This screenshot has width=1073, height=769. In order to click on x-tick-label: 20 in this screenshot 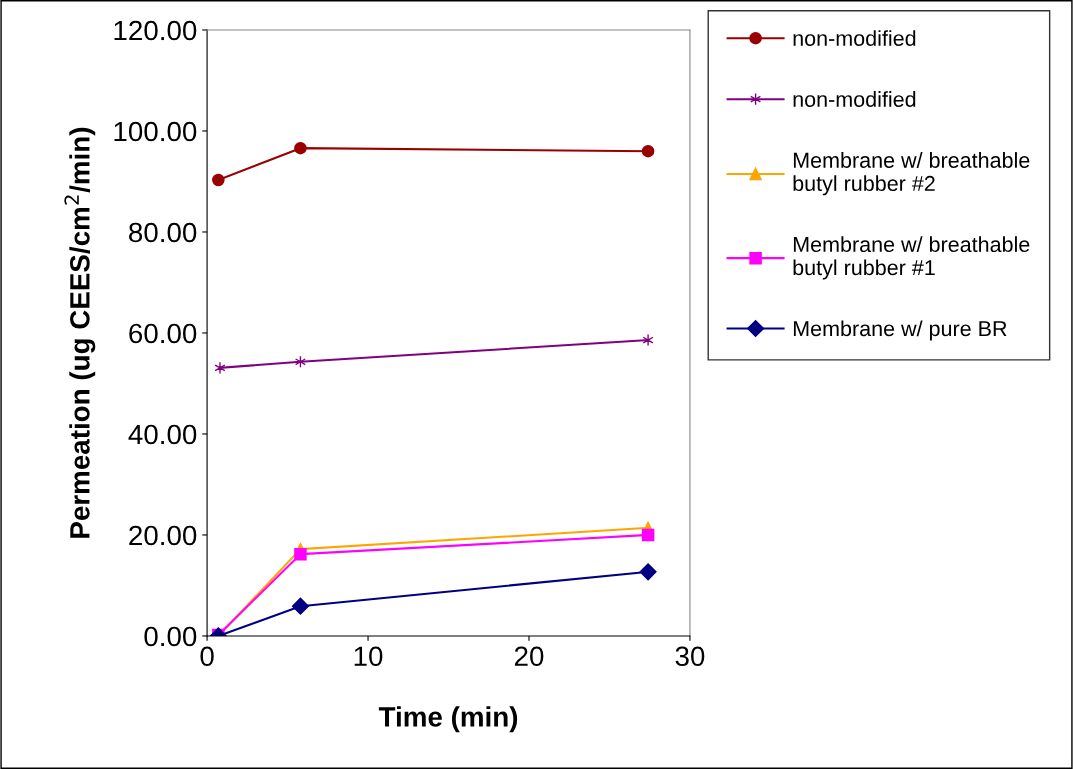, I will do `click(529, 656)`.